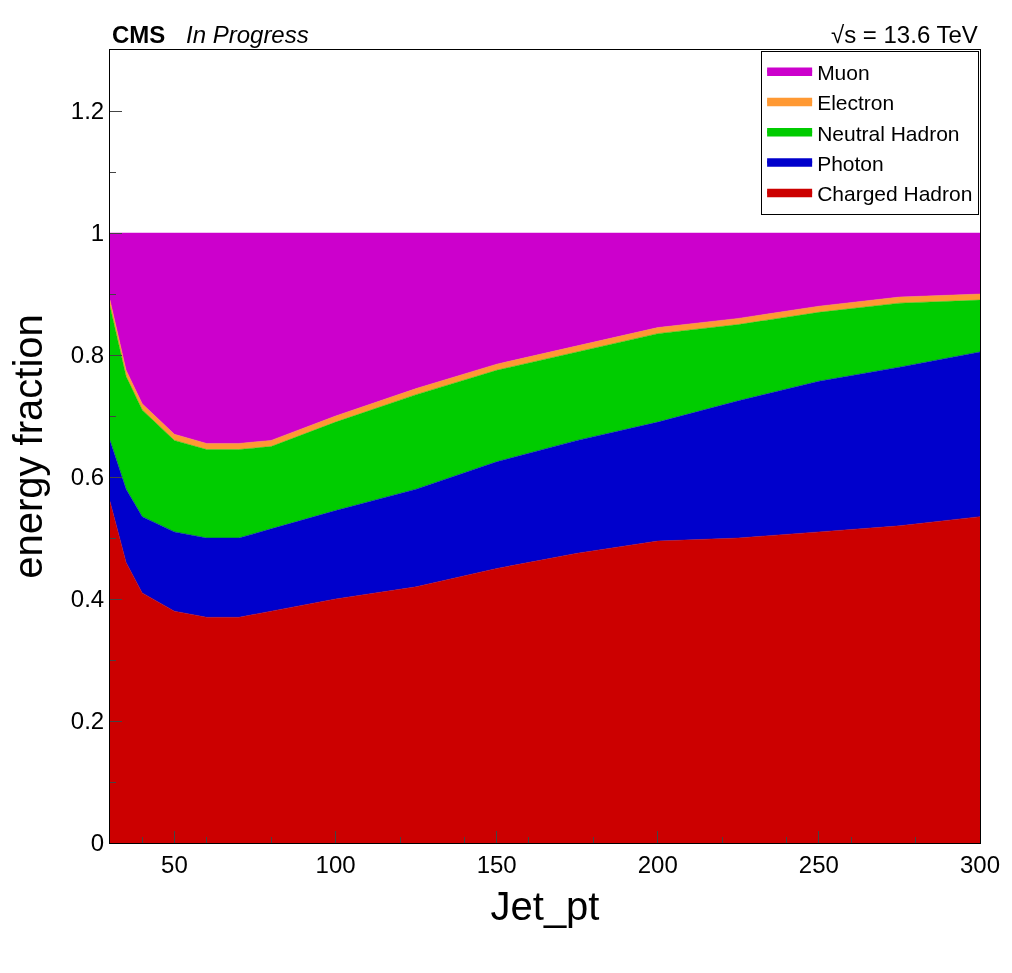 The width and height of the screenshot is (1012, 973). I want to click on x-tick-label: 300, so click(980, 864).